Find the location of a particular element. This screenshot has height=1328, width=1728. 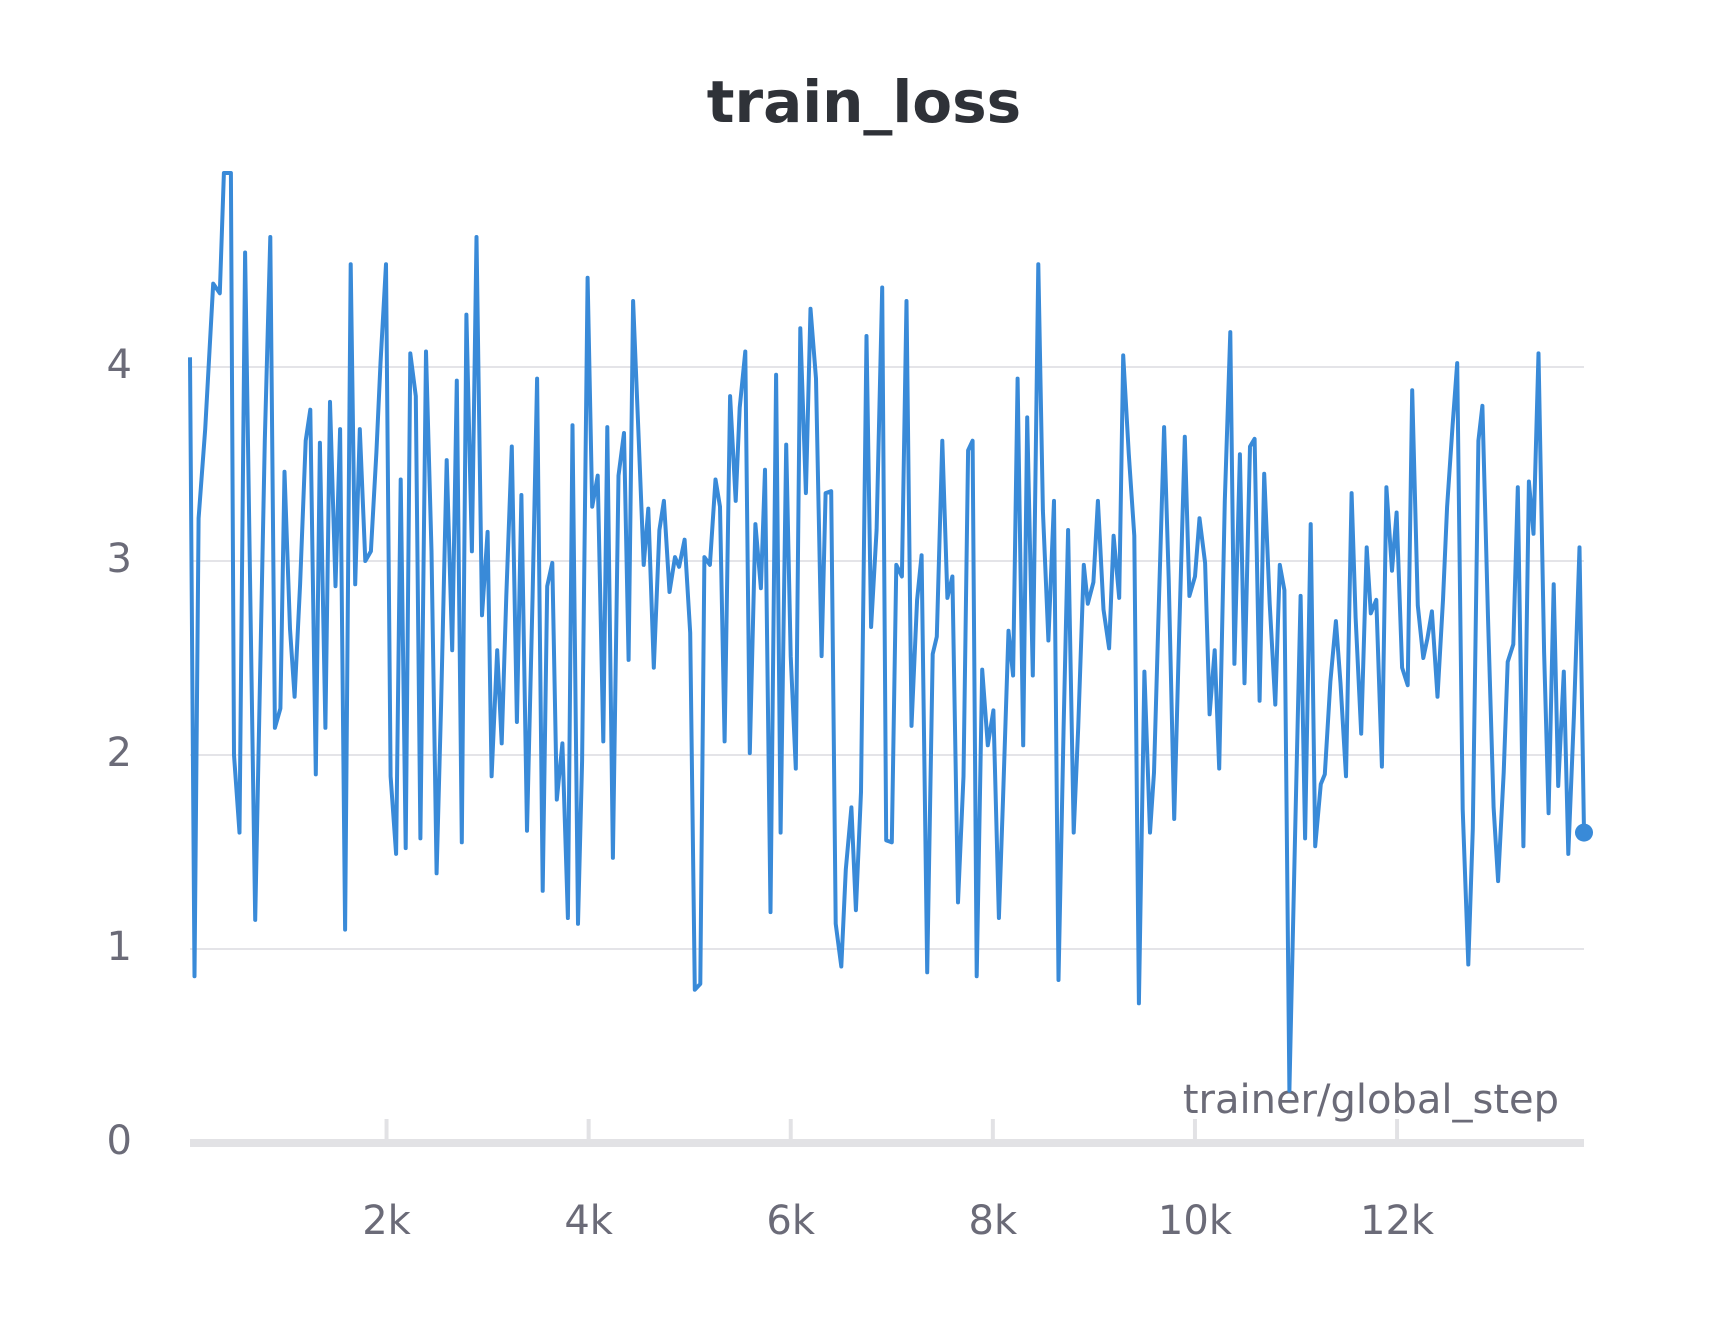

y-tick-label: 2 is located at coordinates (119, 753).